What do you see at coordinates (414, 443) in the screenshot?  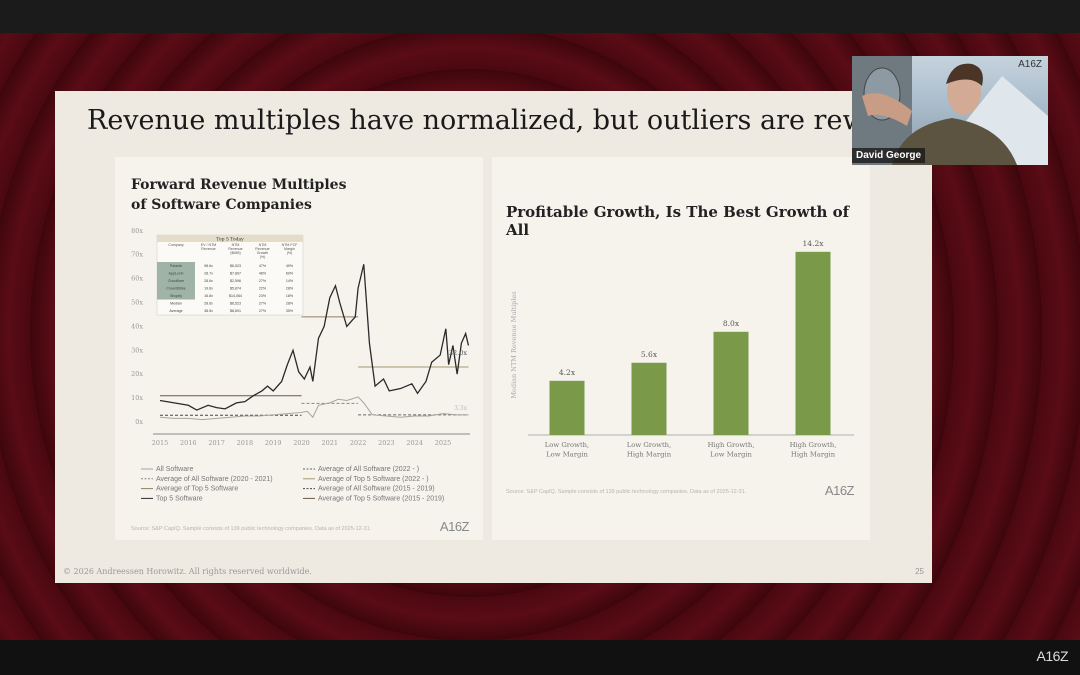 I see `x-tick-label: 2024` at bounding box center [414, 443].